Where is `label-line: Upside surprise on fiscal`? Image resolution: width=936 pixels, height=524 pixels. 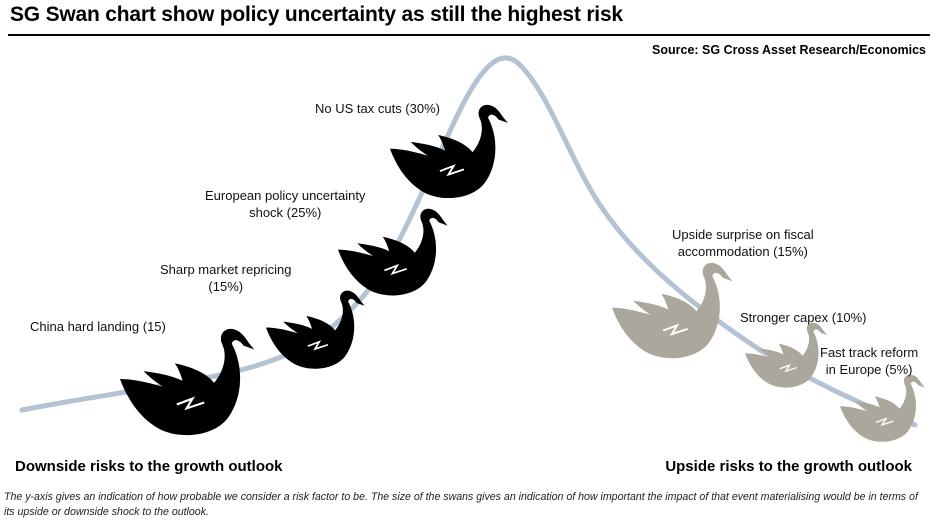 label-line: Upside surprise on fiscal is located at coordinates (743, 234).